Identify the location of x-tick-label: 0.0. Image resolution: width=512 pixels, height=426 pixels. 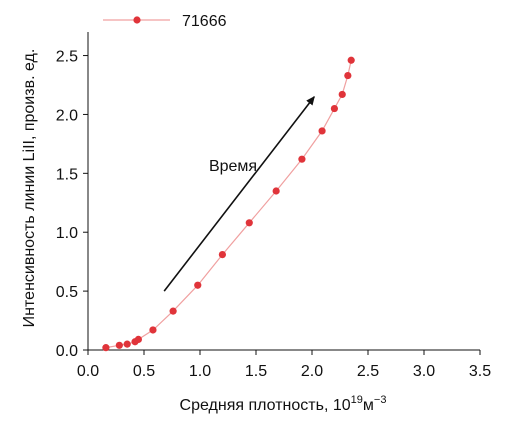
(88, 371).